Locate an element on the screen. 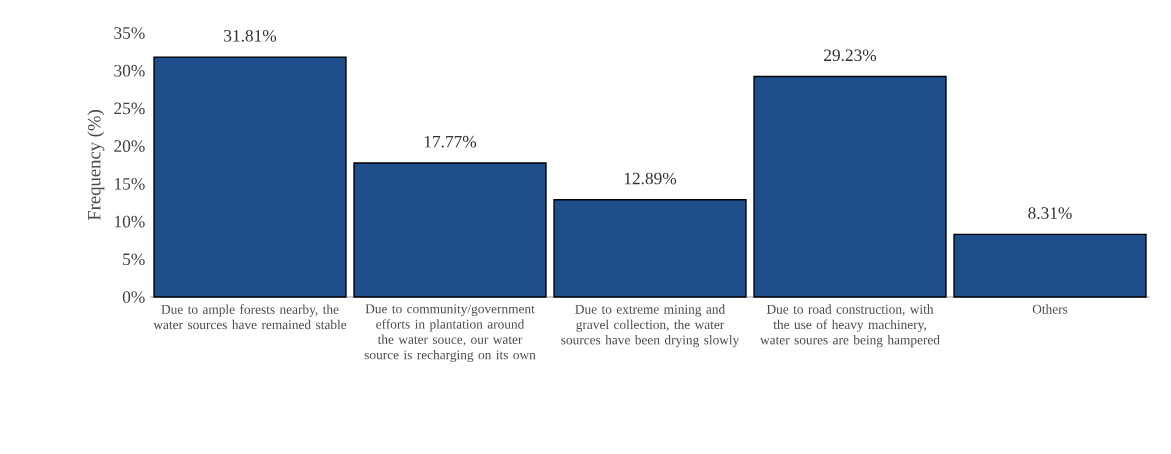 The image size is (1171, 454). y-tick-label: 25% is located at coordinates (129, 108).